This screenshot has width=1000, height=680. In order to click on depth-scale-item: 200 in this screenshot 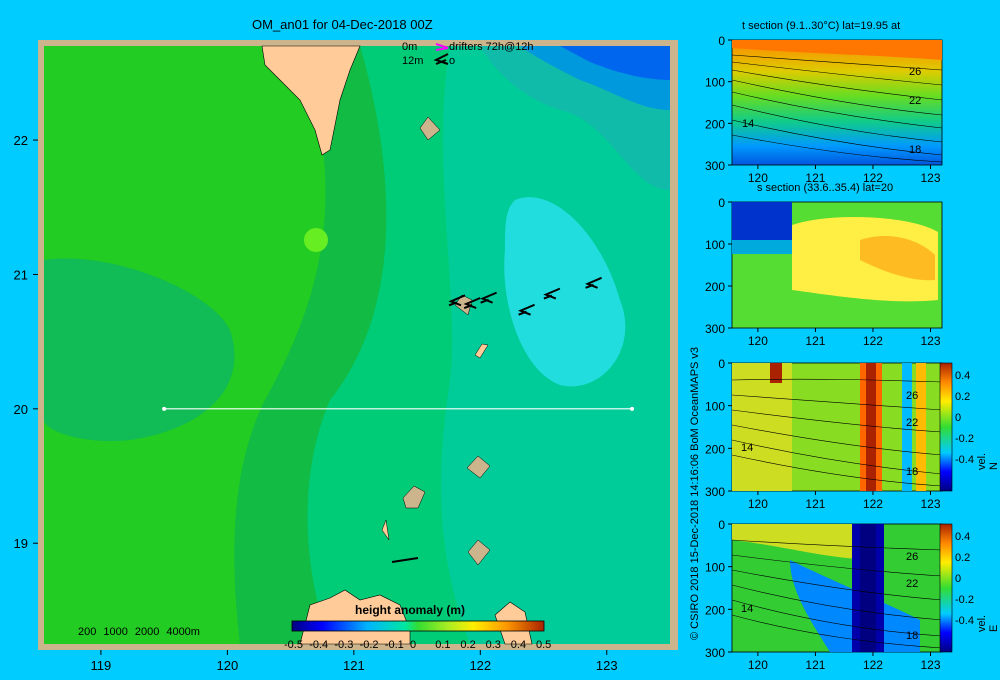, I will do `click(87, 632)`.